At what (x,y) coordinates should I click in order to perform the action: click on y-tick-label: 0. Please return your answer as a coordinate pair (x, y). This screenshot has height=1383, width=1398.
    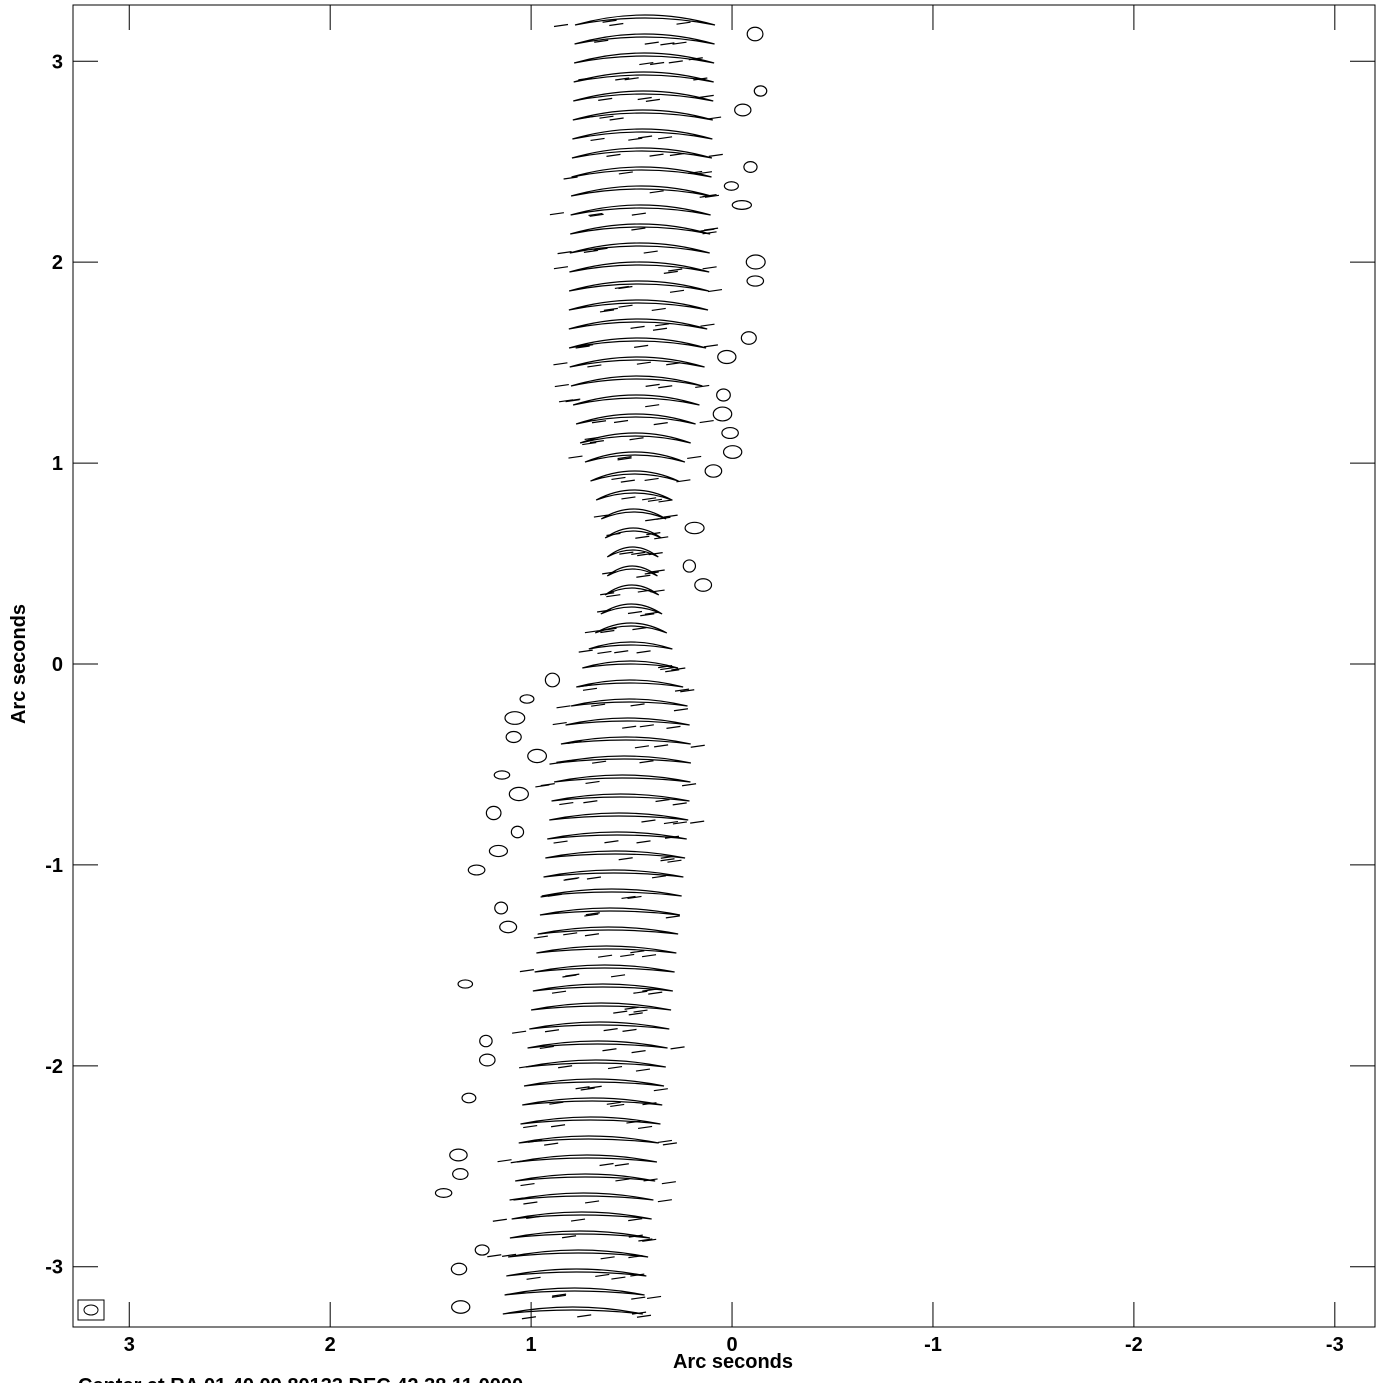
    Looking at the image, I should click on (57, 665).